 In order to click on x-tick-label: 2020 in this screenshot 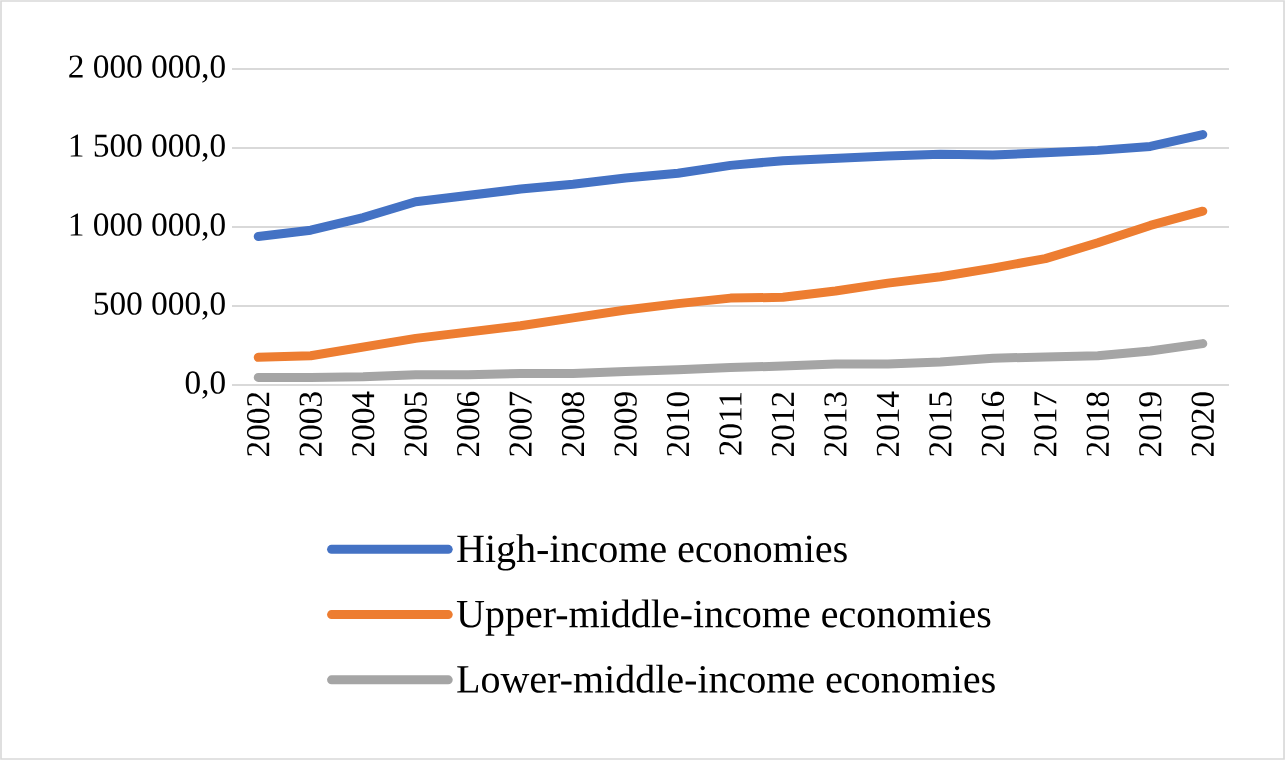, I will do `click(1202, 424)`.